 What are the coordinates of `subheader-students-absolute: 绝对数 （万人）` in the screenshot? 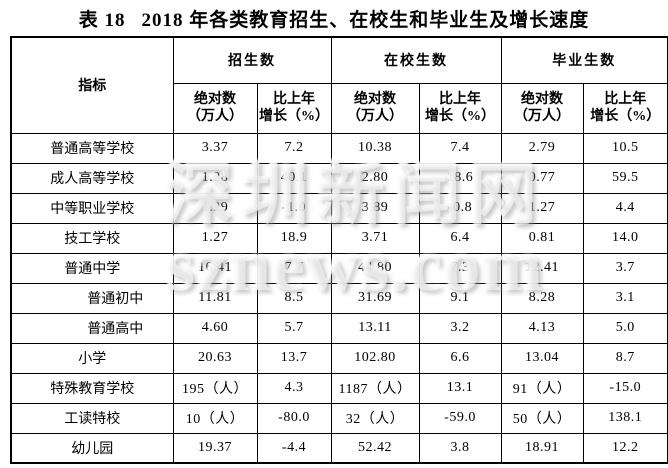 It's located at (375, 108).